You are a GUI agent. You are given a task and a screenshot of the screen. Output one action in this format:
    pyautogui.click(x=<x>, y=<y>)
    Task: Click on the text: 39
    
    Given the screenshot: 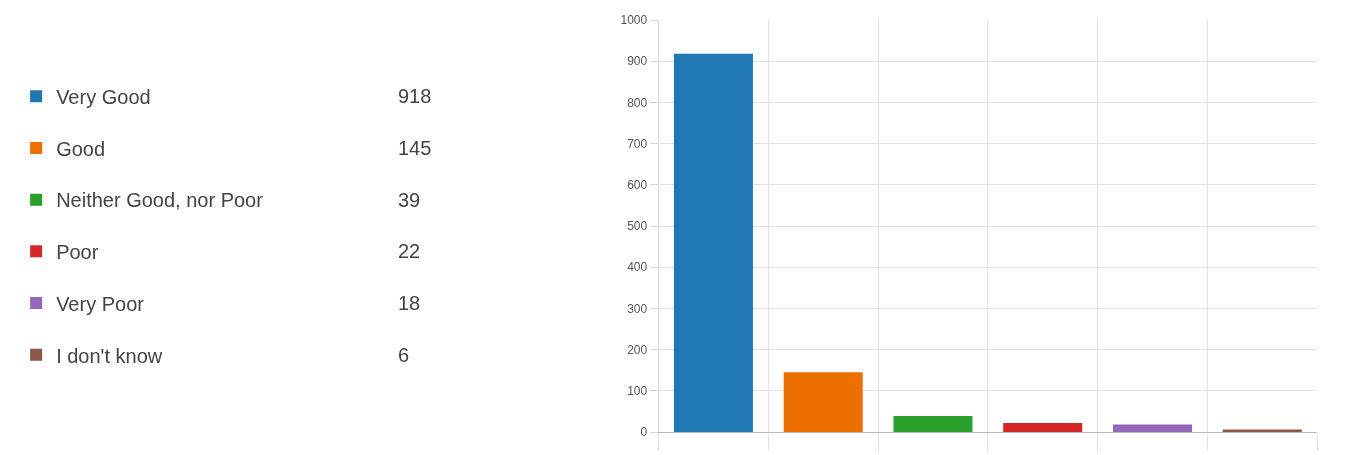 What is the action you would take?
    pyautogui.click(x=409, y=200)
    